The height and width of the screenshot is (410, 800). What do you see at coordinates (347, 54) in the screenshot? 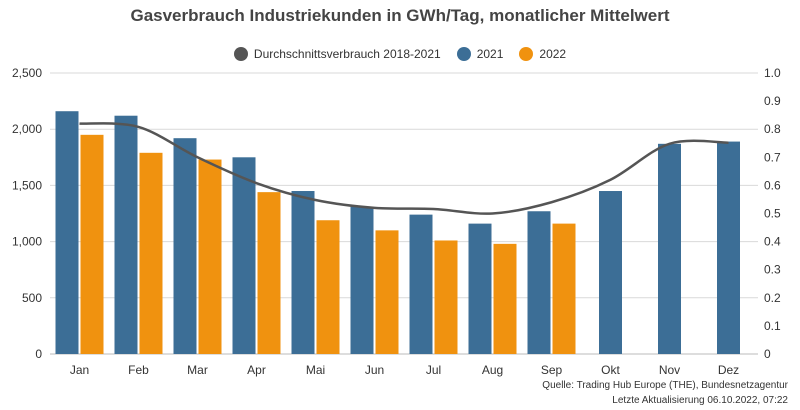
I see `legend-label-average: Durchschnittsverbrauch 2018-2021` at bounding box center [347, 54].